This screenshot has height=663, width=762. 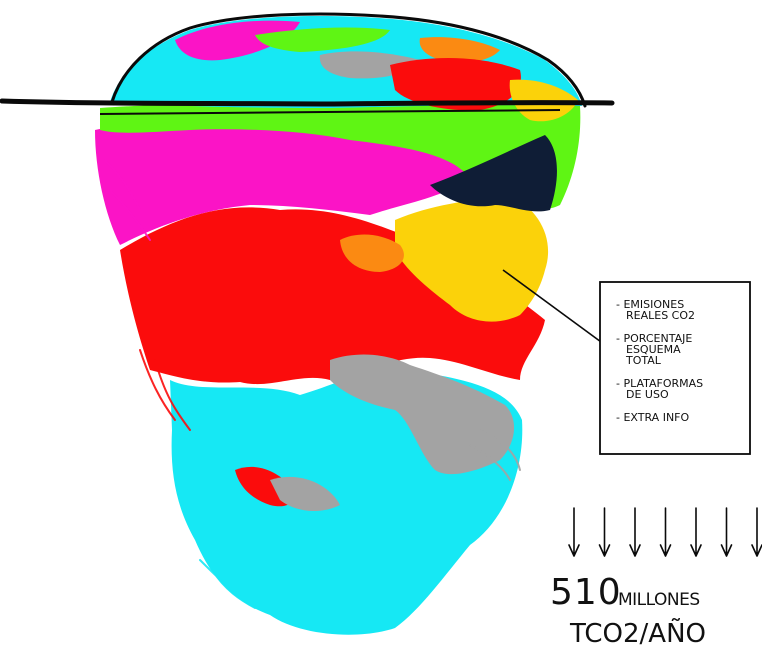 What do you see at coordinates (647, 394) in the screenshot?
I see `legend-item-3-line-2: DE USO` at bounding box center [647, 394].